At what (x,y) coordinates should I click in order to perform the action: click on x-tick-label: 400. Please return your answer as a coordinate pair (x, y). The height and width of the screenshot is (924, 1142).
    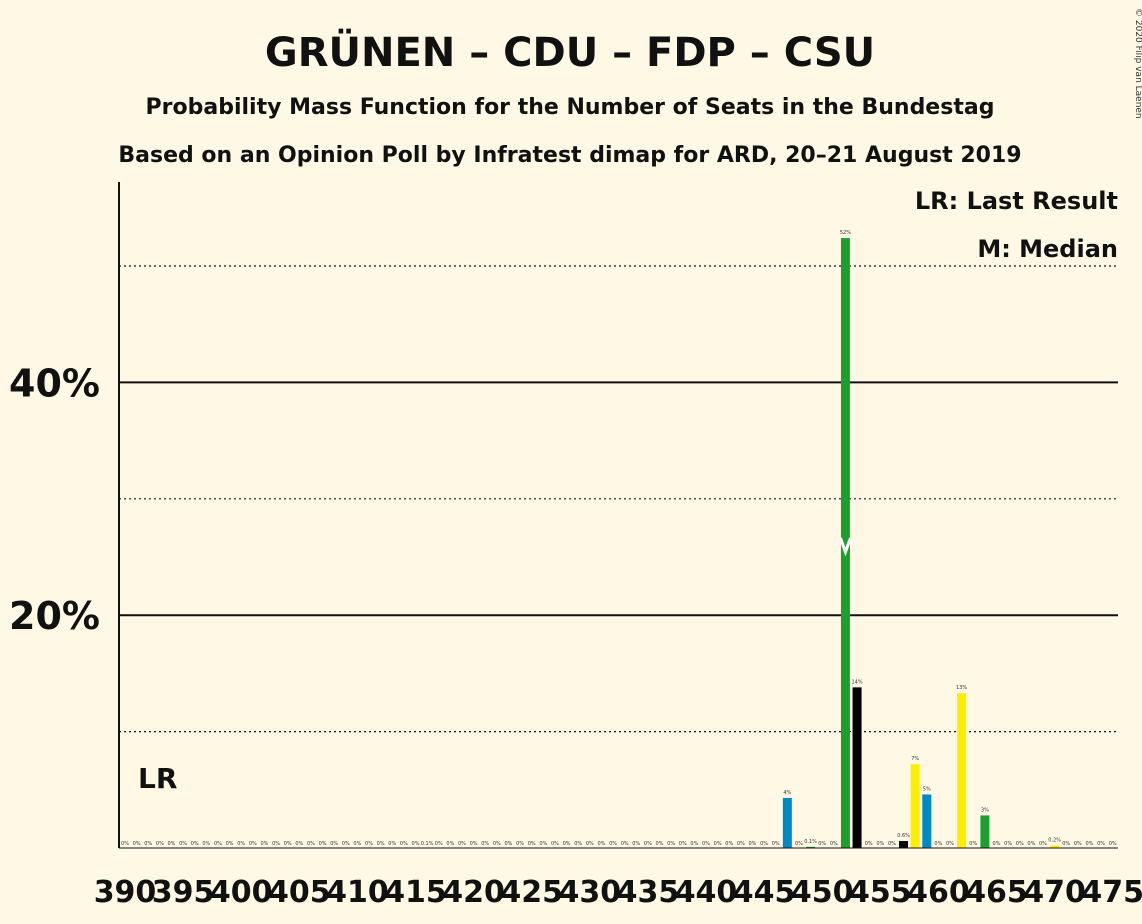
    Looking at the image, I should click on (241, 892).